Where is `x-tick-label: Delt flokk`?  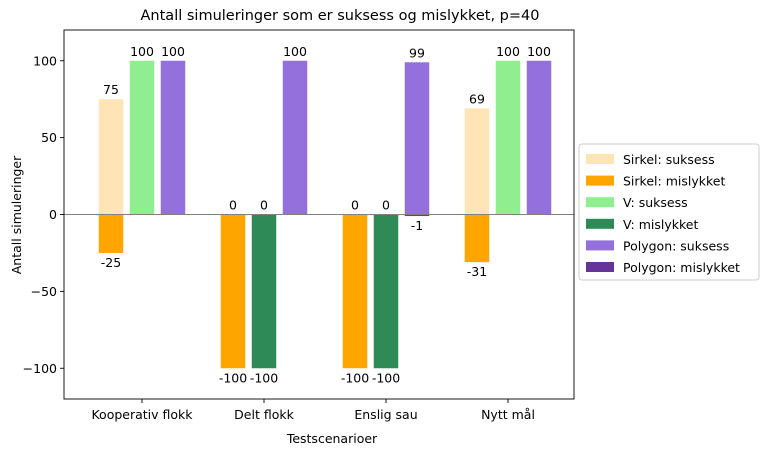
x-tick-label: Delt flokk is located at coordinates (264, 414).